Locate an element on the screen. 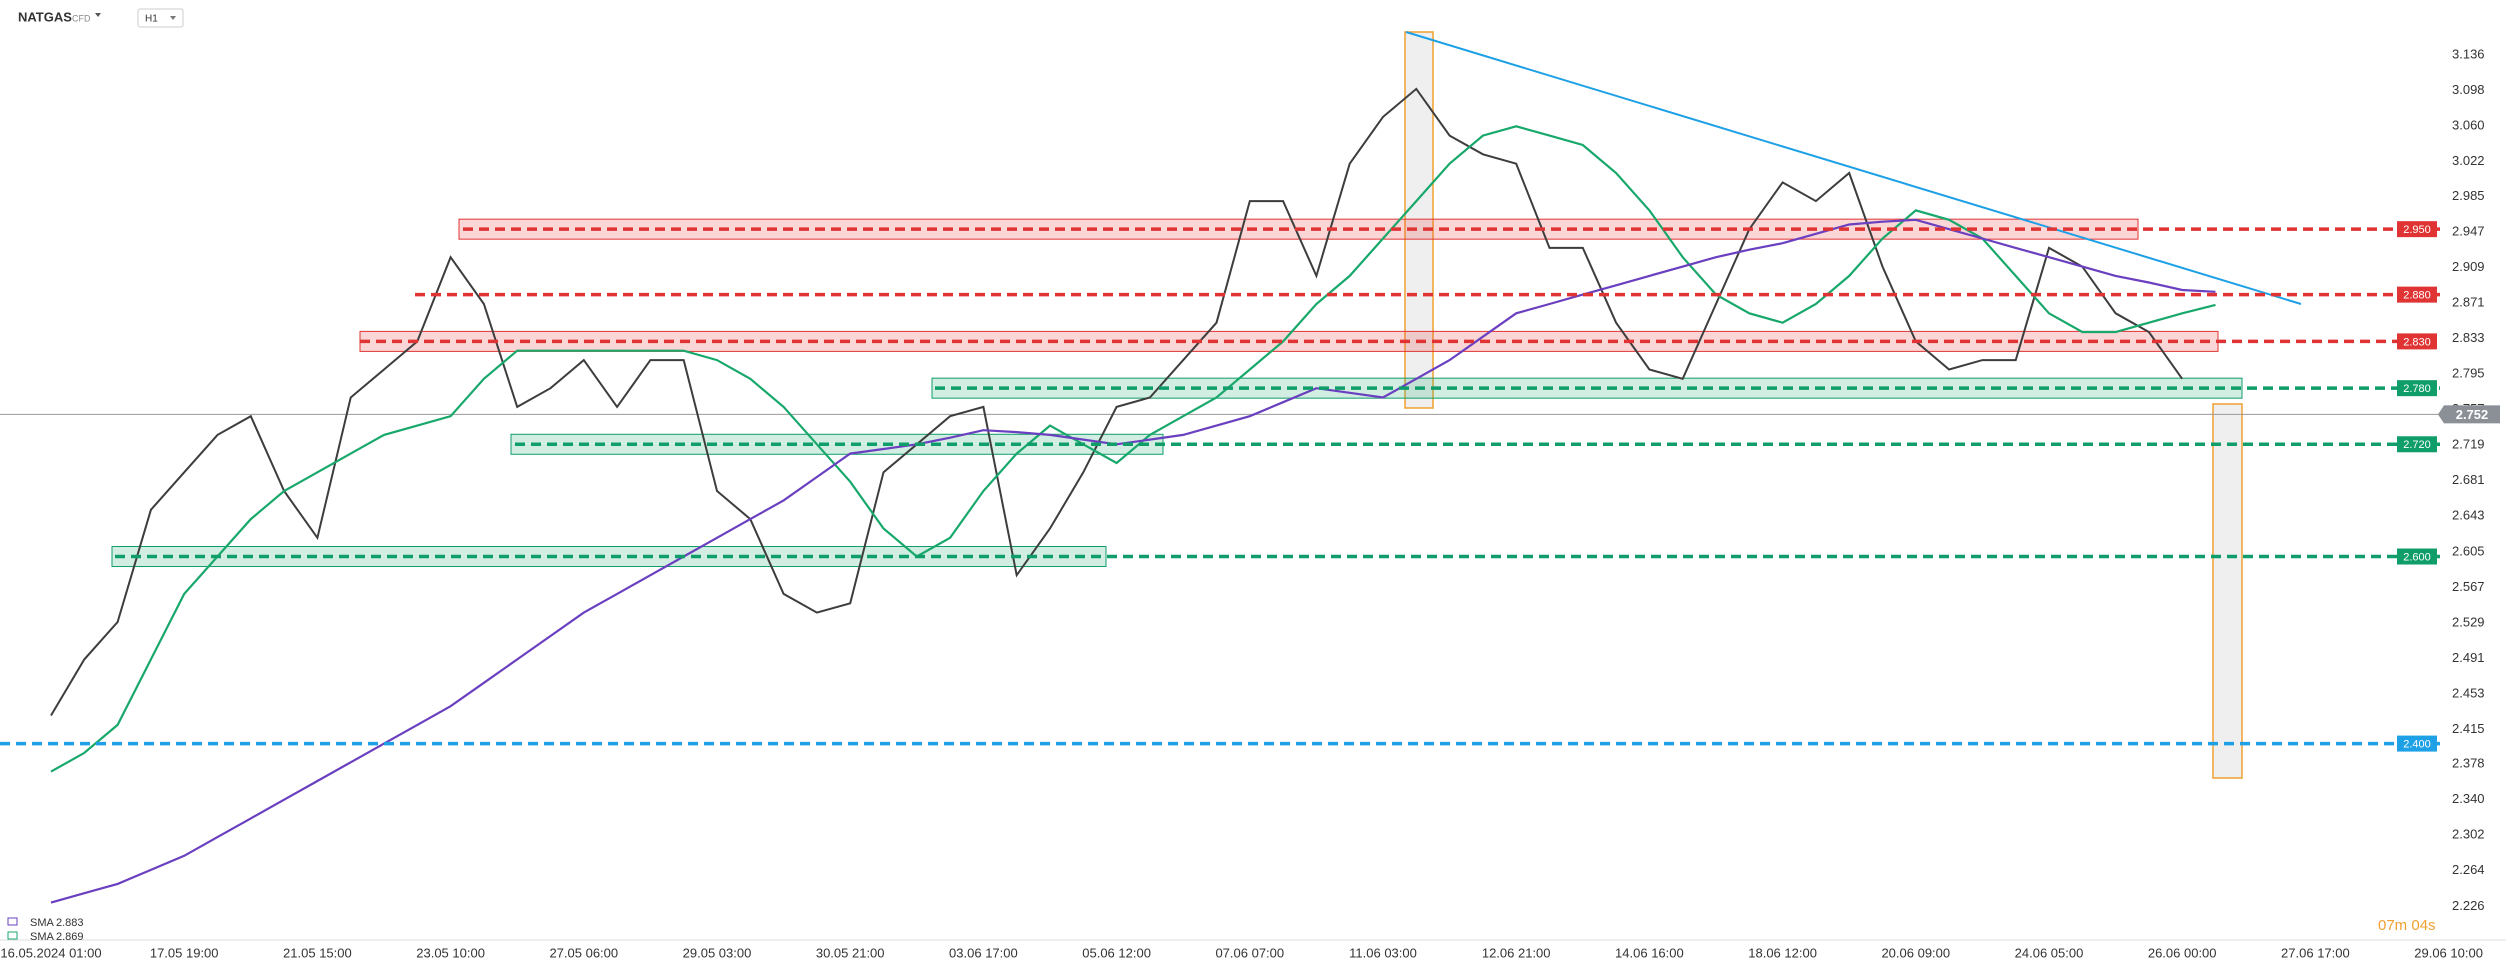 The width and height of the screenshot is (2506, 971). x-tick-label: 14.06 16:00 is located at coordinates (1649, 952).